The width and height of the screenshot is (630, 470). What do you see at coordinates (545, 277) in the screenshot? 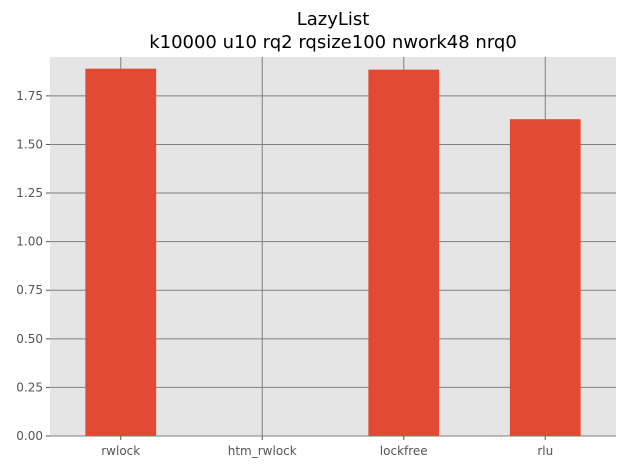
I see `bar-rlu` at bounding box center [545, 277].